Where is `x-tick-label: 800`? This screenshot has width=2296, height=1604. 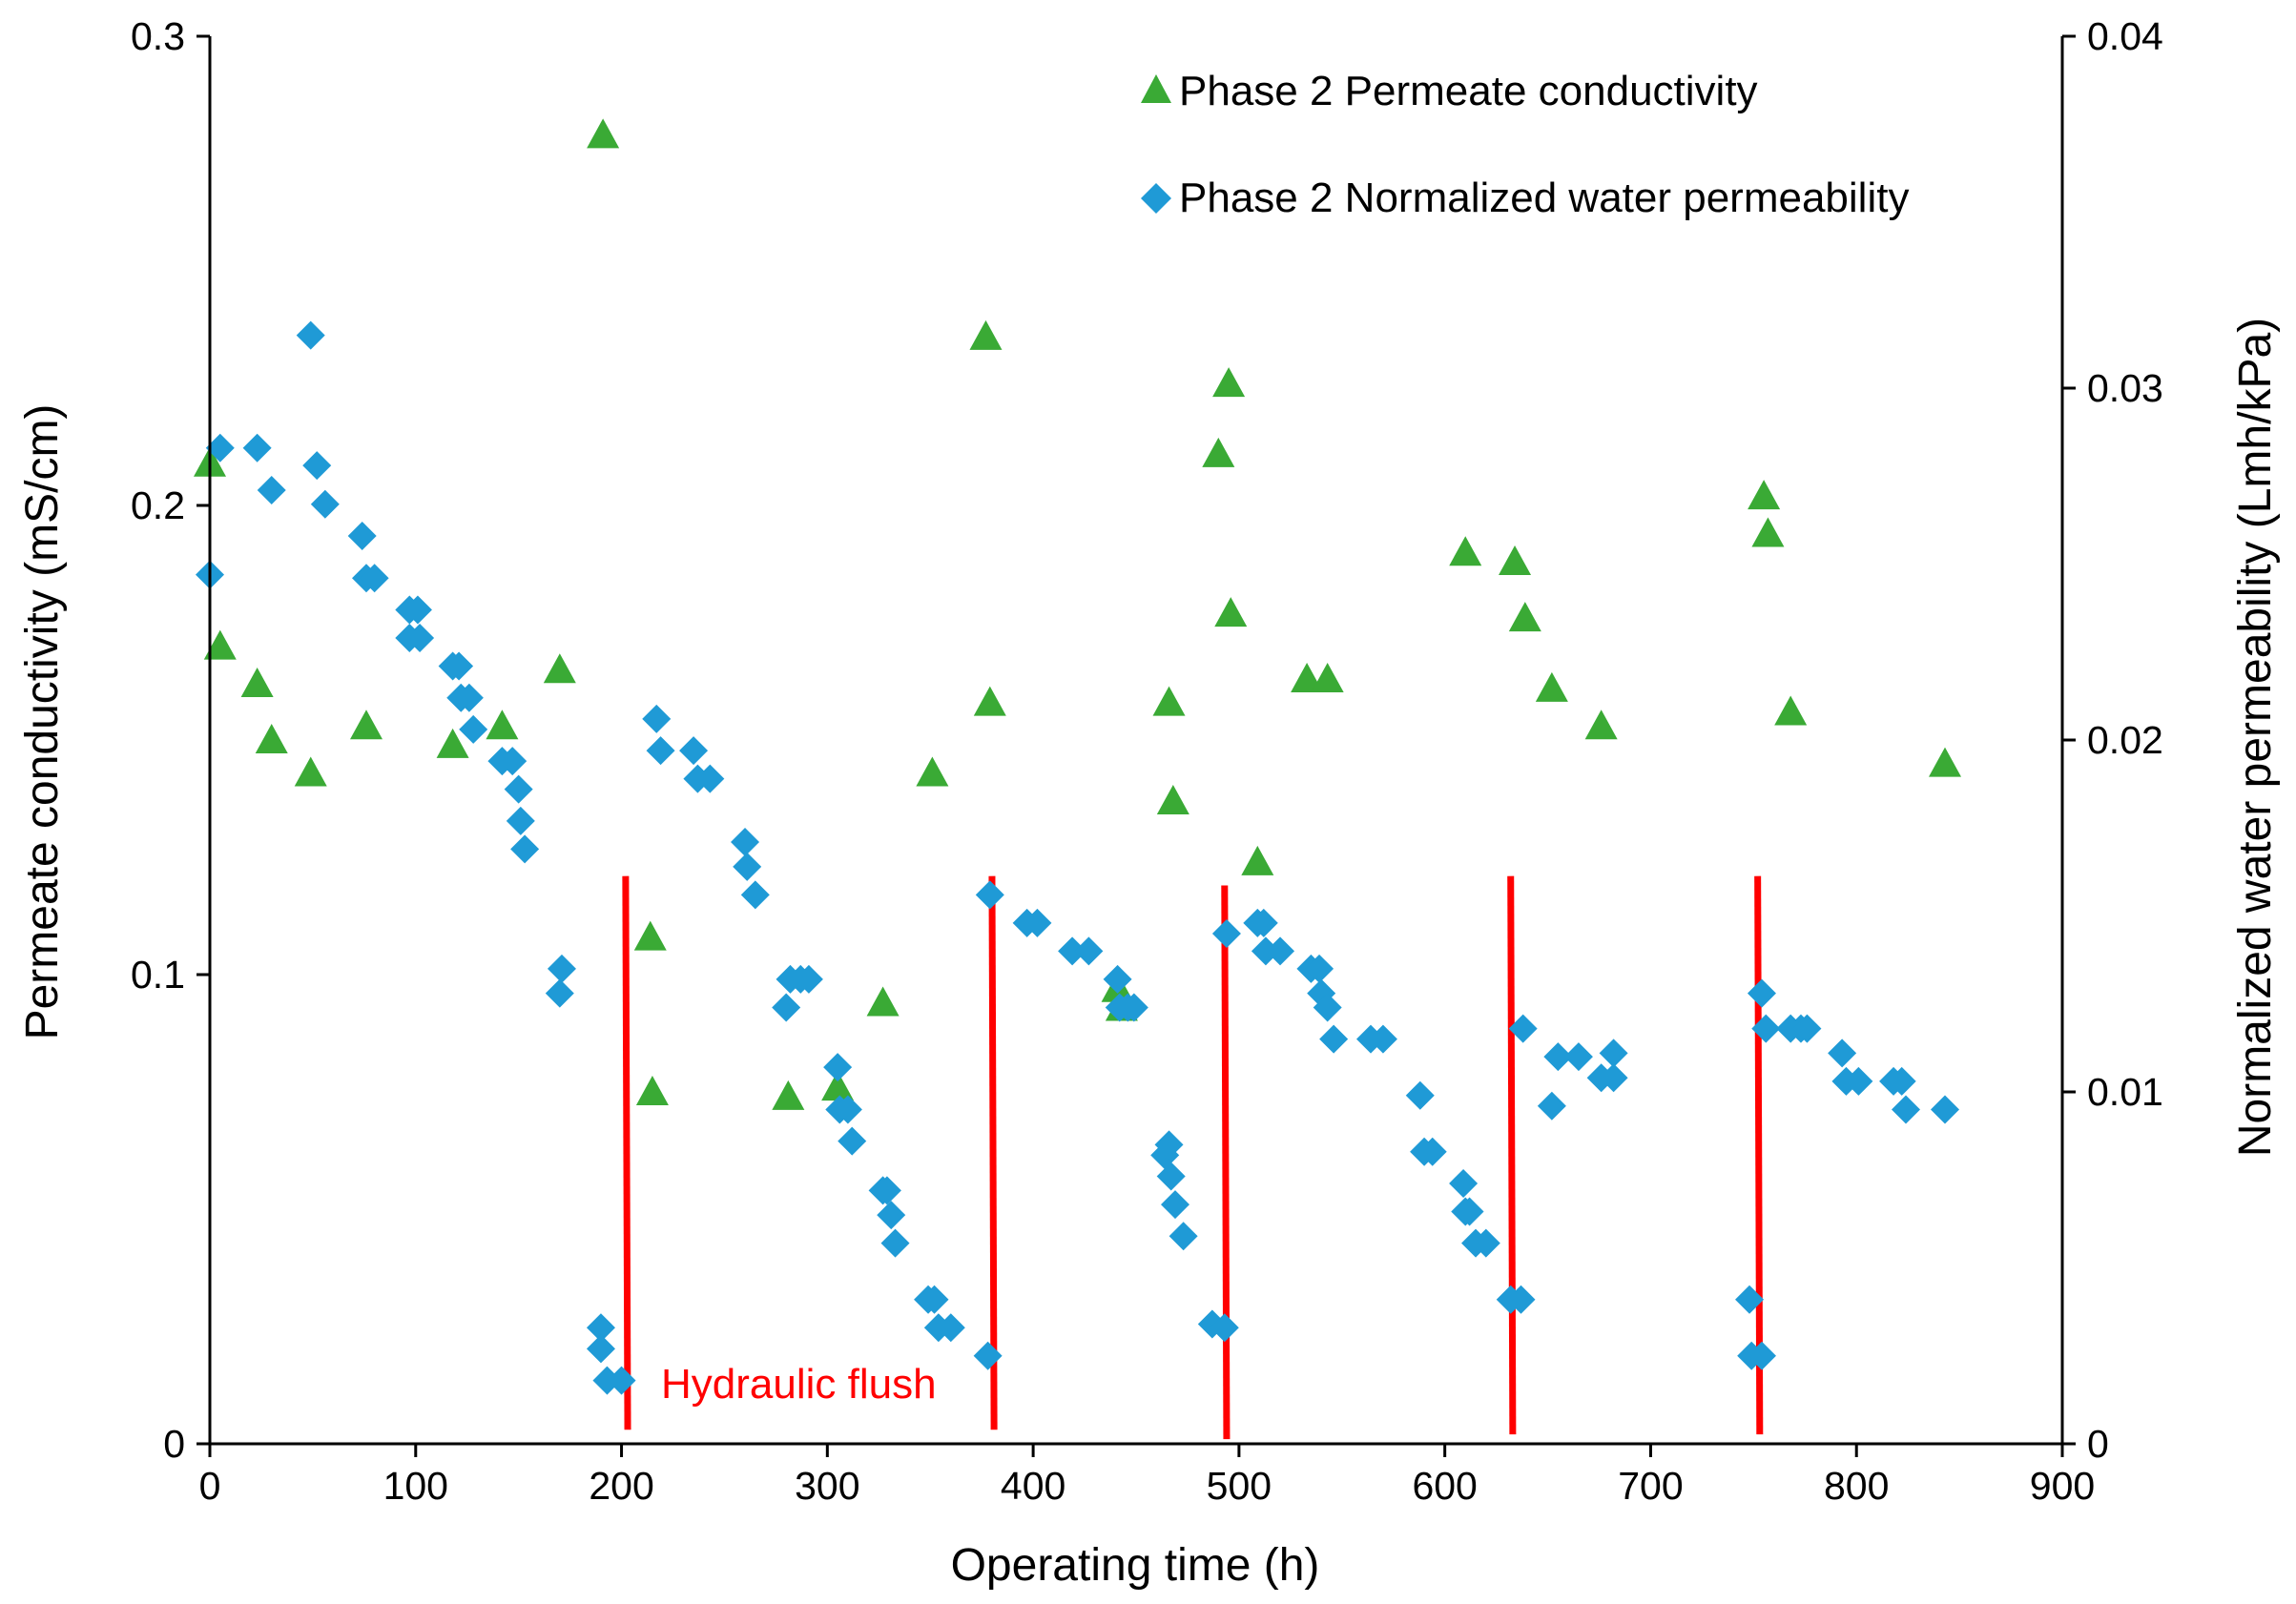 x-tick-label: 800 is located at coordinates (1856, 1486).